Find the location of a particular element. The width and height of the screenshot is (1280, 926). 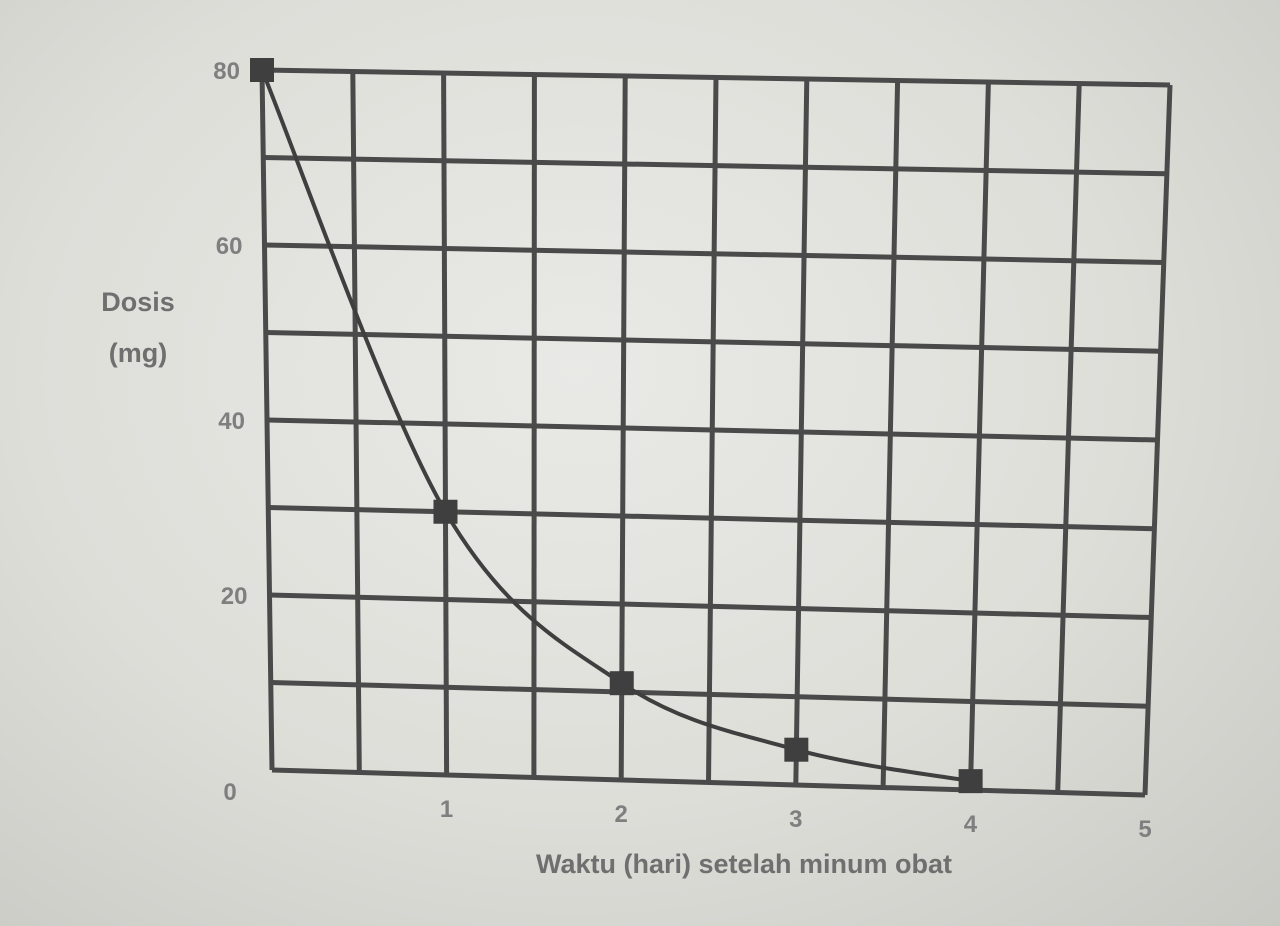

y-tick-labels: 20 40 60 80 is located at coordinates (230, 334).